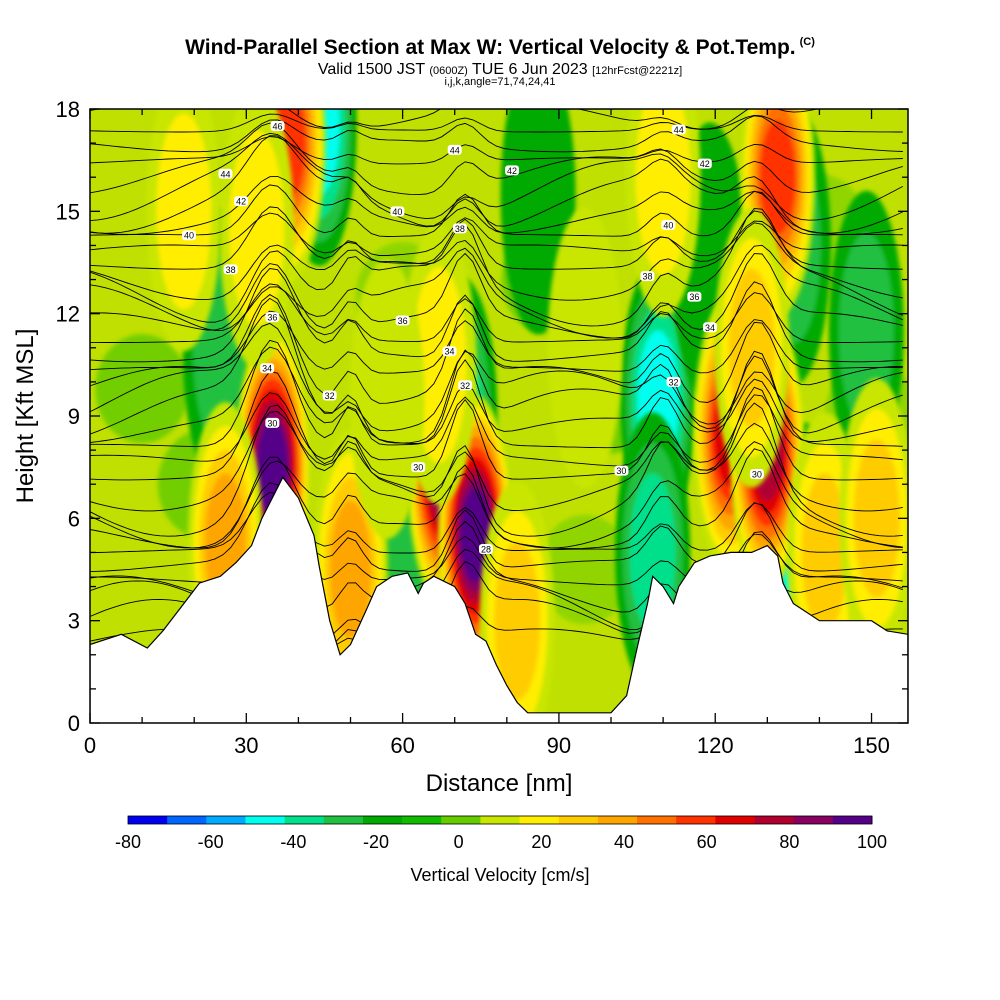  What do you see at coordinates (499, 875) in the screenshot?
I see `colorbar-label: Vertical Velocity [cm/s]` at bounding box center [499, 875].